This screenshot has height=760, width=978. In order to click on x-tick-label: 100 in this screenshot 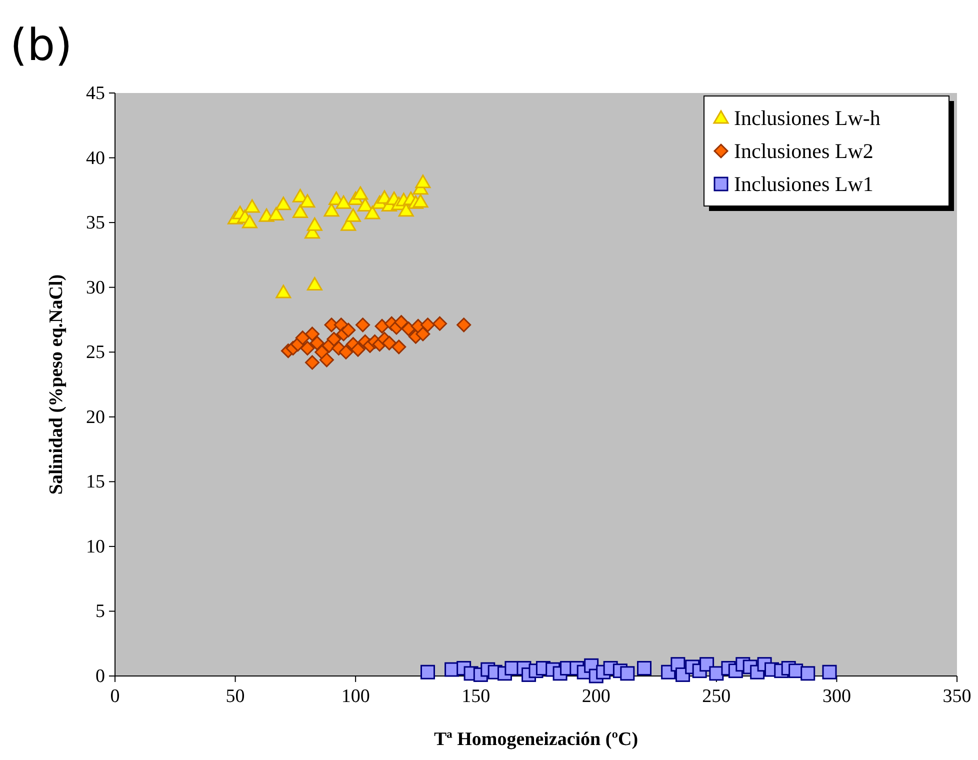, I will do `click(355, 696)`.